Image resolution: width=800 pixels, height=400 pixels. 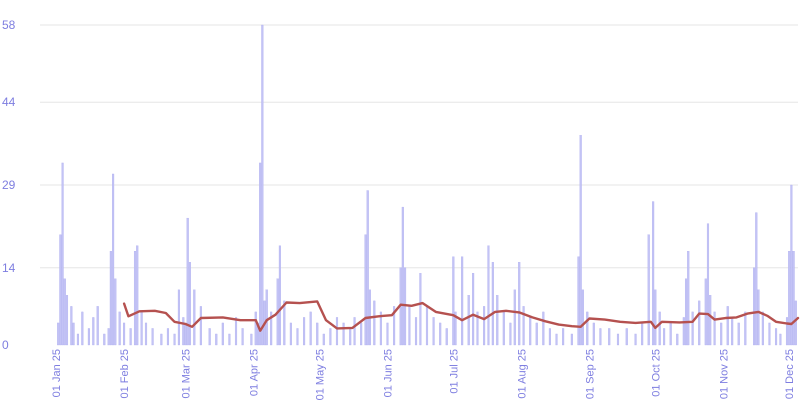 I want to click on x-tick-label: 01 May 25, so click(x=320, y=374).